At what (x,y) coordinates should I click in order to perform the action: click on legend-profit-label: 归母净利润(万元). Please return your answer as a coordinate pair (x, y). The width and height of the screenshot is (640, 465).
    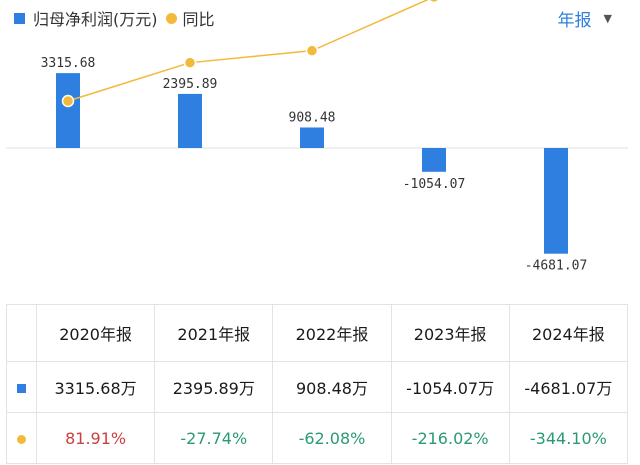
    Looking at the image, I should click on (95, 19).